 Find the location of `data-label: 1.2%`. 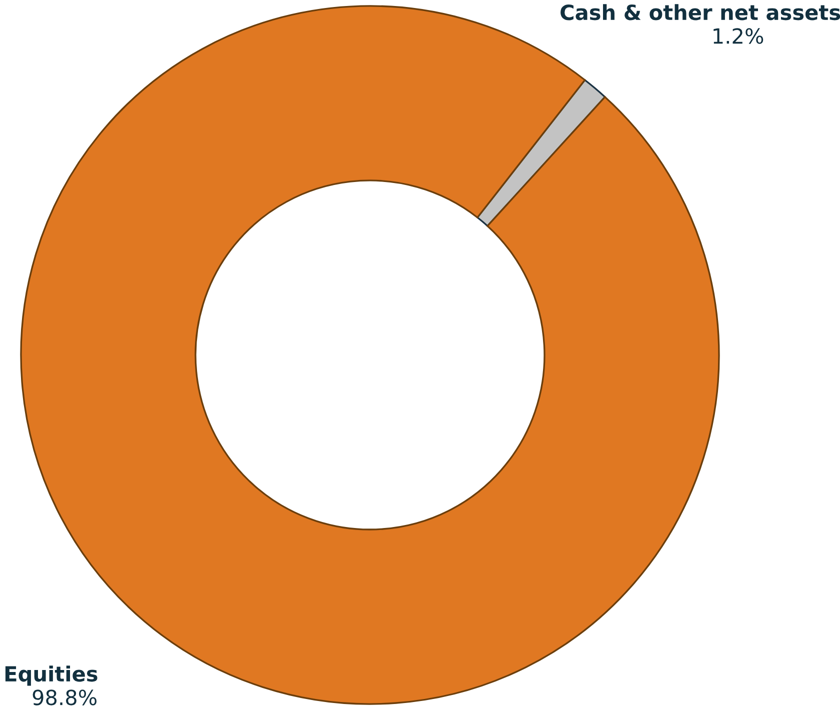

data-label: 1.2% is located at coordinates (739, 36).